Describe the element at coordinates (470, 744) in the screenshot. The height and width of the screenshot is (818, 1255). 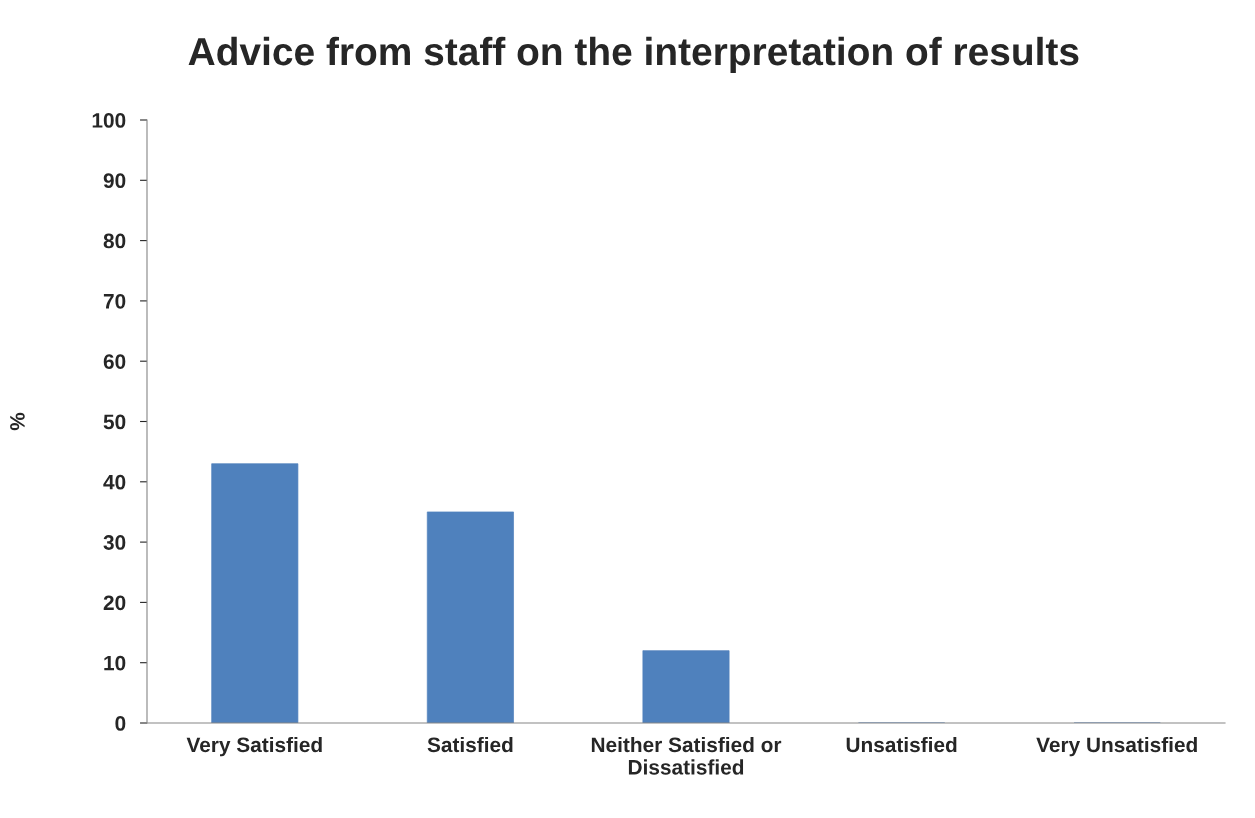
I see `x-tick-label: Satisfied` at that location.